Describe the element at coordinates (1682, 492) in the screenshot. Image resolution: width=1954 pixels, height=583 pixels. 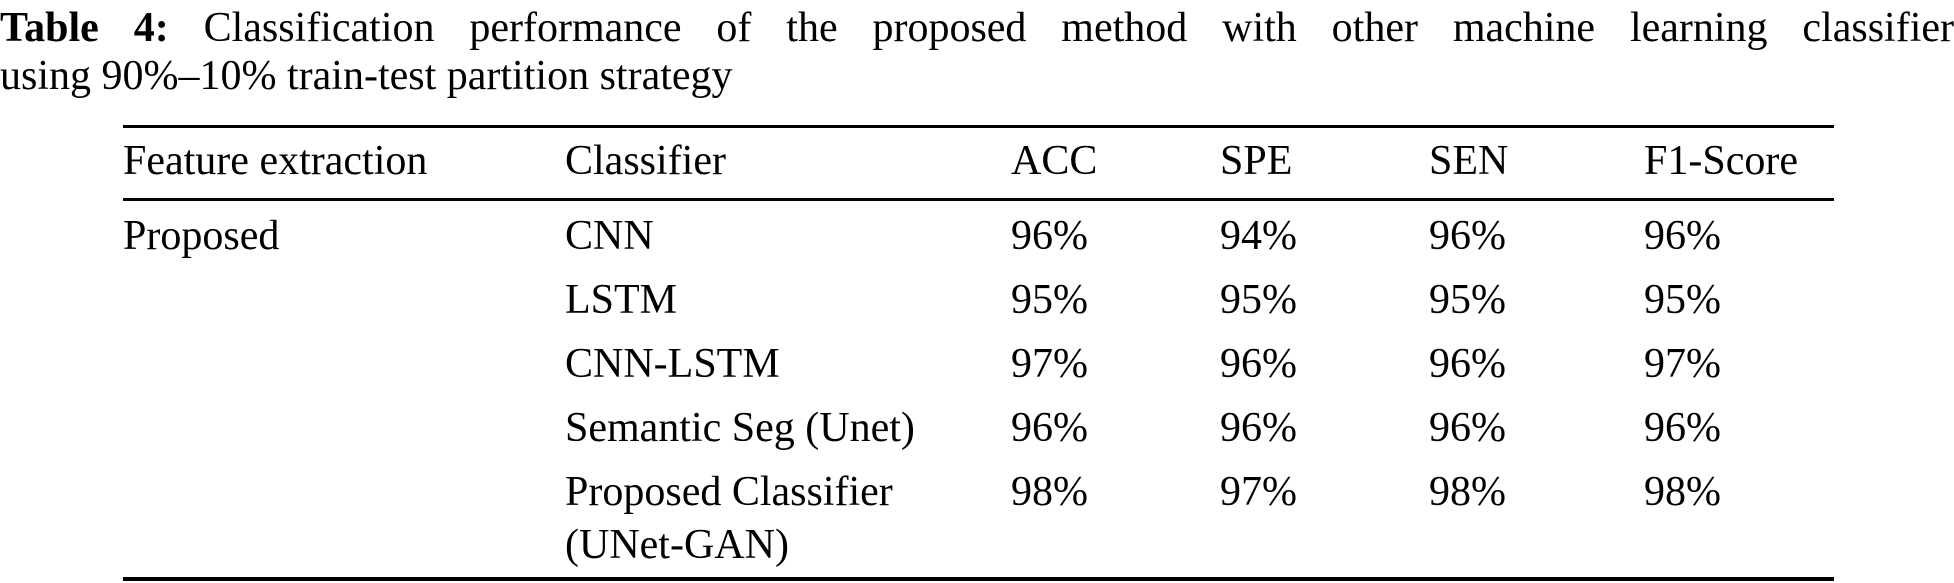
I see `cell-f1: 98%` at that location.